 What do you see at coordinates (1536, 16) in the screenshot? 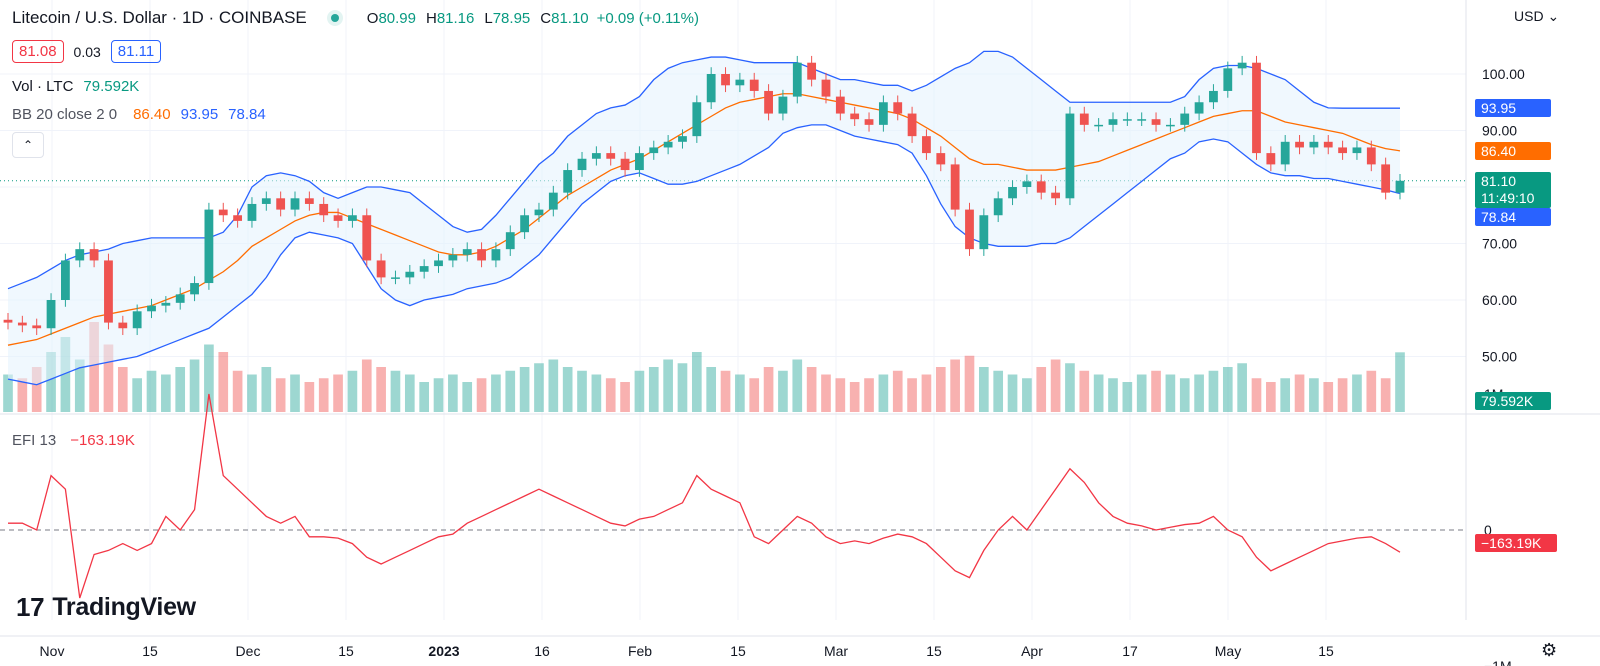
I see `currency-selector: USD ⌄` at bounding box center [1536, 16].